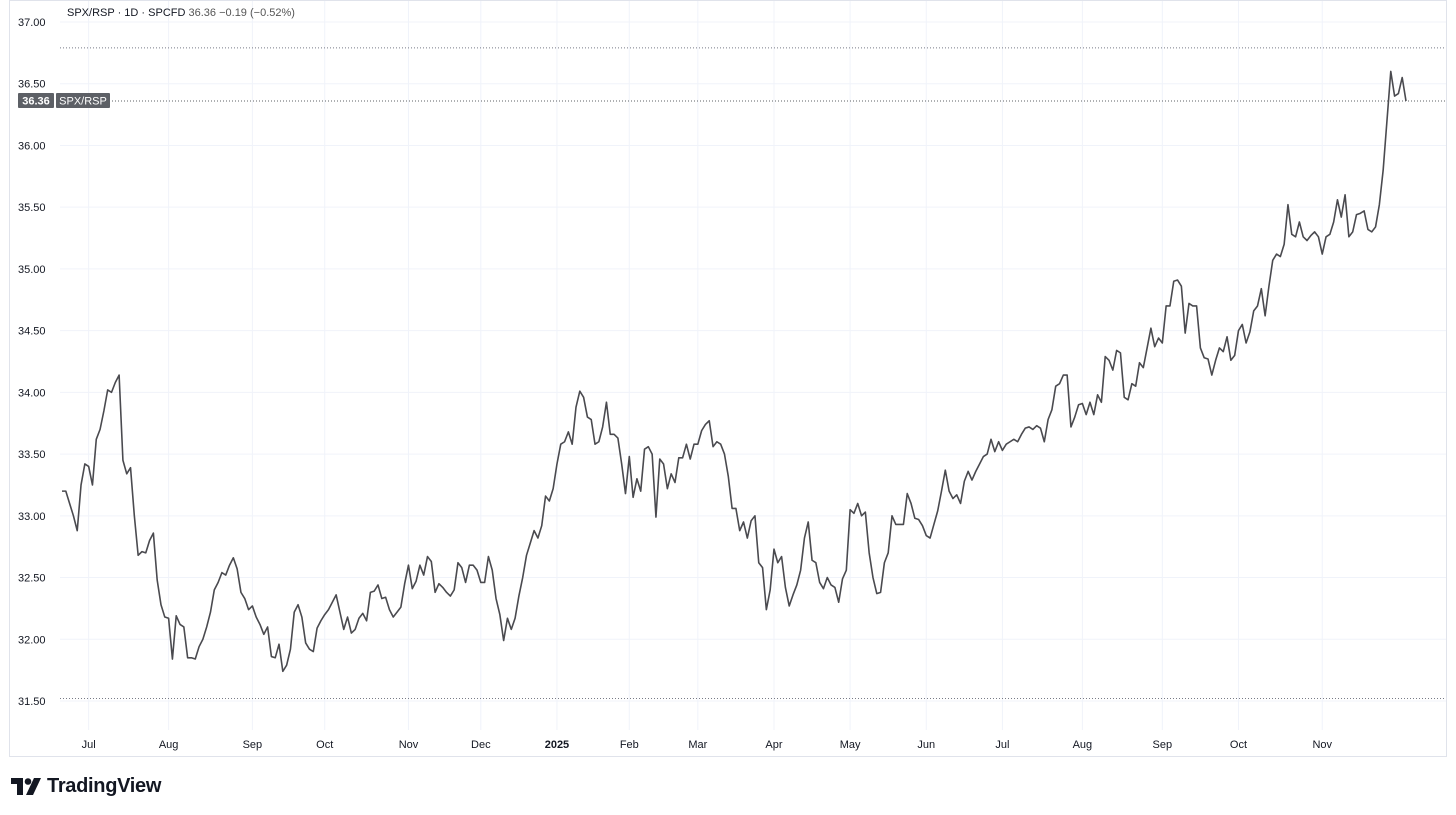 The width and height of the screenshot is (1456, 815). What do you see at coordinates (91, 13) in the screenshot?
I see `legend-symbol: SPX/RSP` at bounding box center [91, 13].